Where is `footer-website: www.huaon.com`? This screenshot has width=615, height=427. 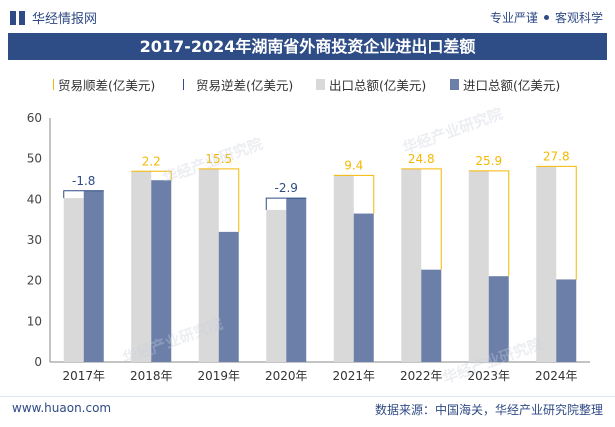 footer-website: www.huaon.com is located at coordinates (62, 408).